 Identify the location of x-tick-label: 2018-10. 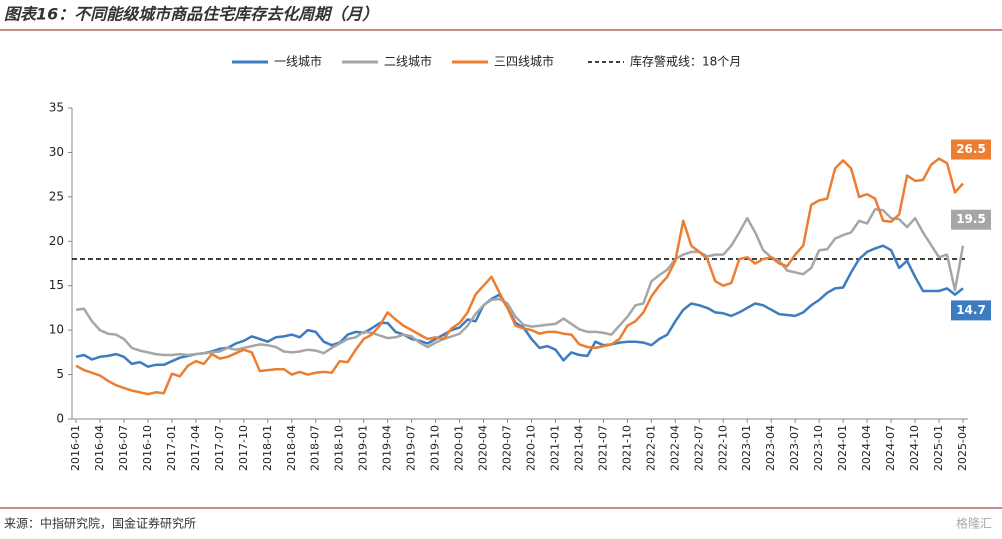
(339, 448).